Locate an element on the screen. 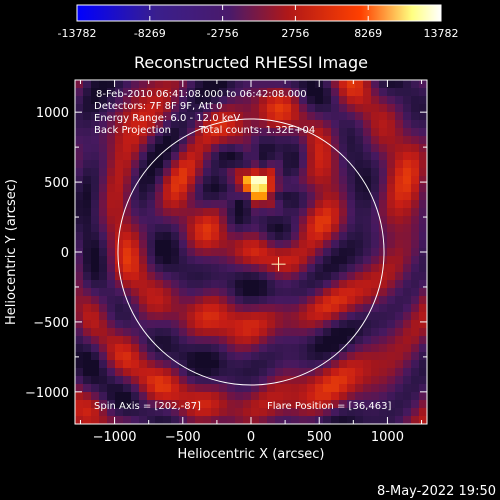  annotation-time-range: 8-Feb-2010 06:41:08.000 to 06:42:08.000 is located at coordinates (201, 94).